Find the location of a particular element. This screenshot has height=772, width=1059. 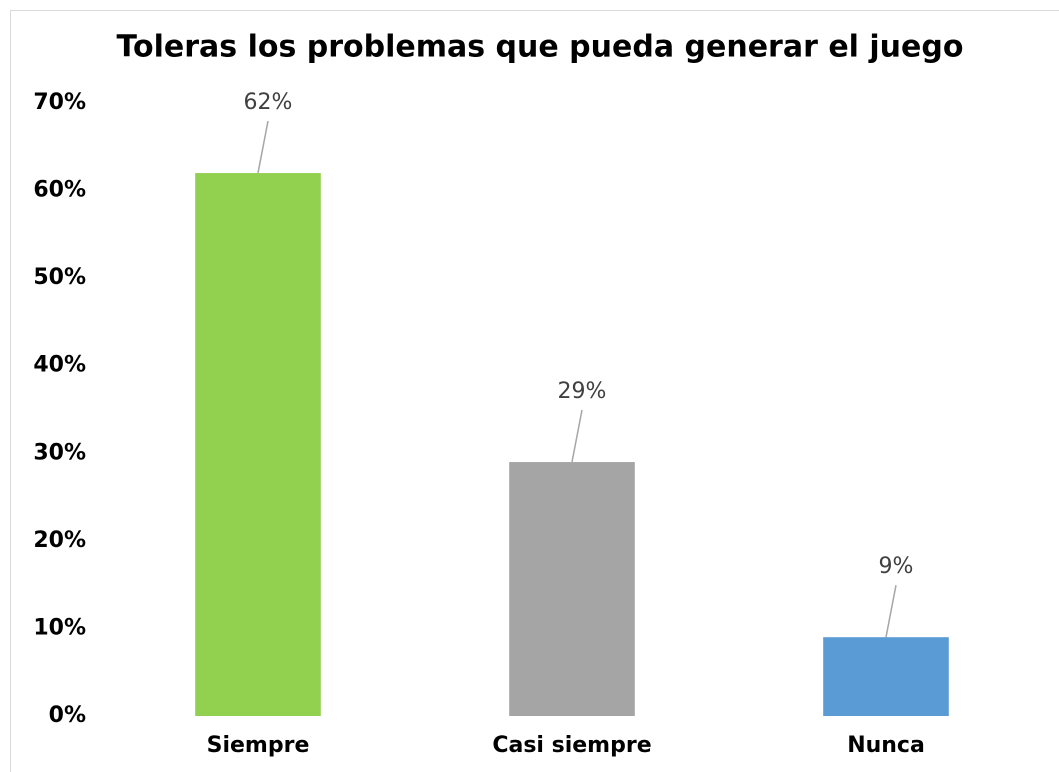

data-label: 62% is located at coordinates (268, 102).